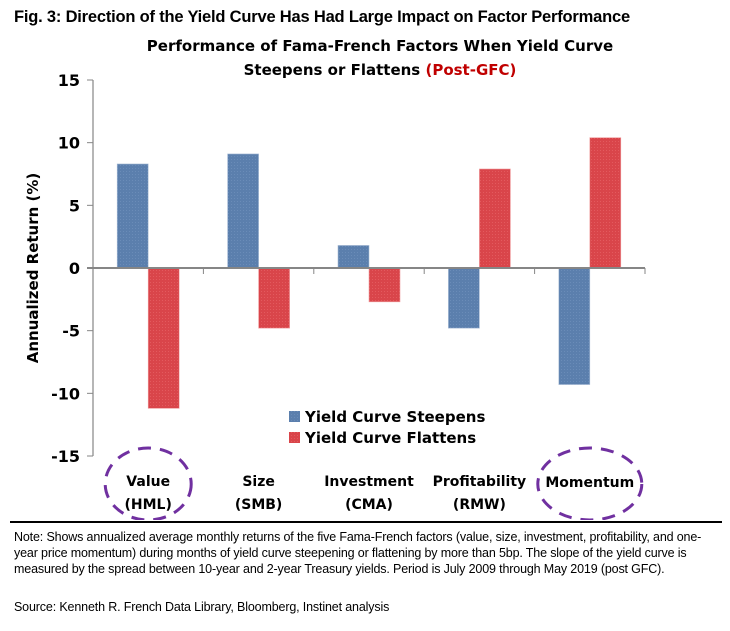  What do you see at coordinates (605, 203) in the screenshot?
I see `bar-flattens-momentum` at bounding box center [605, 203].